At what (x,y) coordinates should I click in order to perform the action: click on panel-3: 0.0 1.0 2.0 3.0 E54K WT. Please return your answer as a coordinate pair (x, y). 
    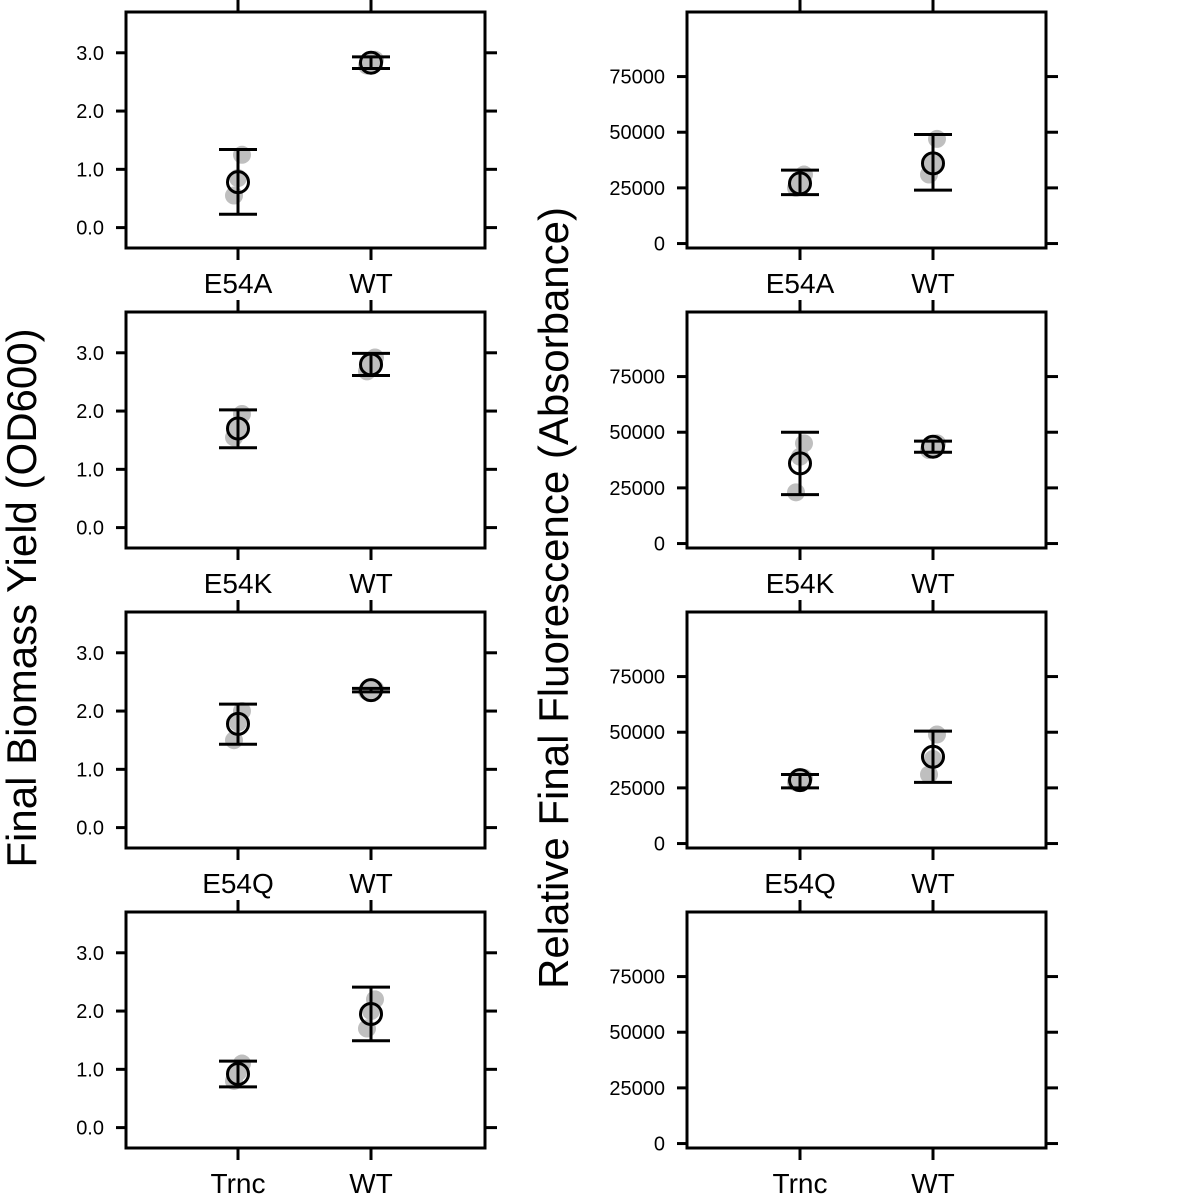
    Looking at the image, I should click on (286, 449).